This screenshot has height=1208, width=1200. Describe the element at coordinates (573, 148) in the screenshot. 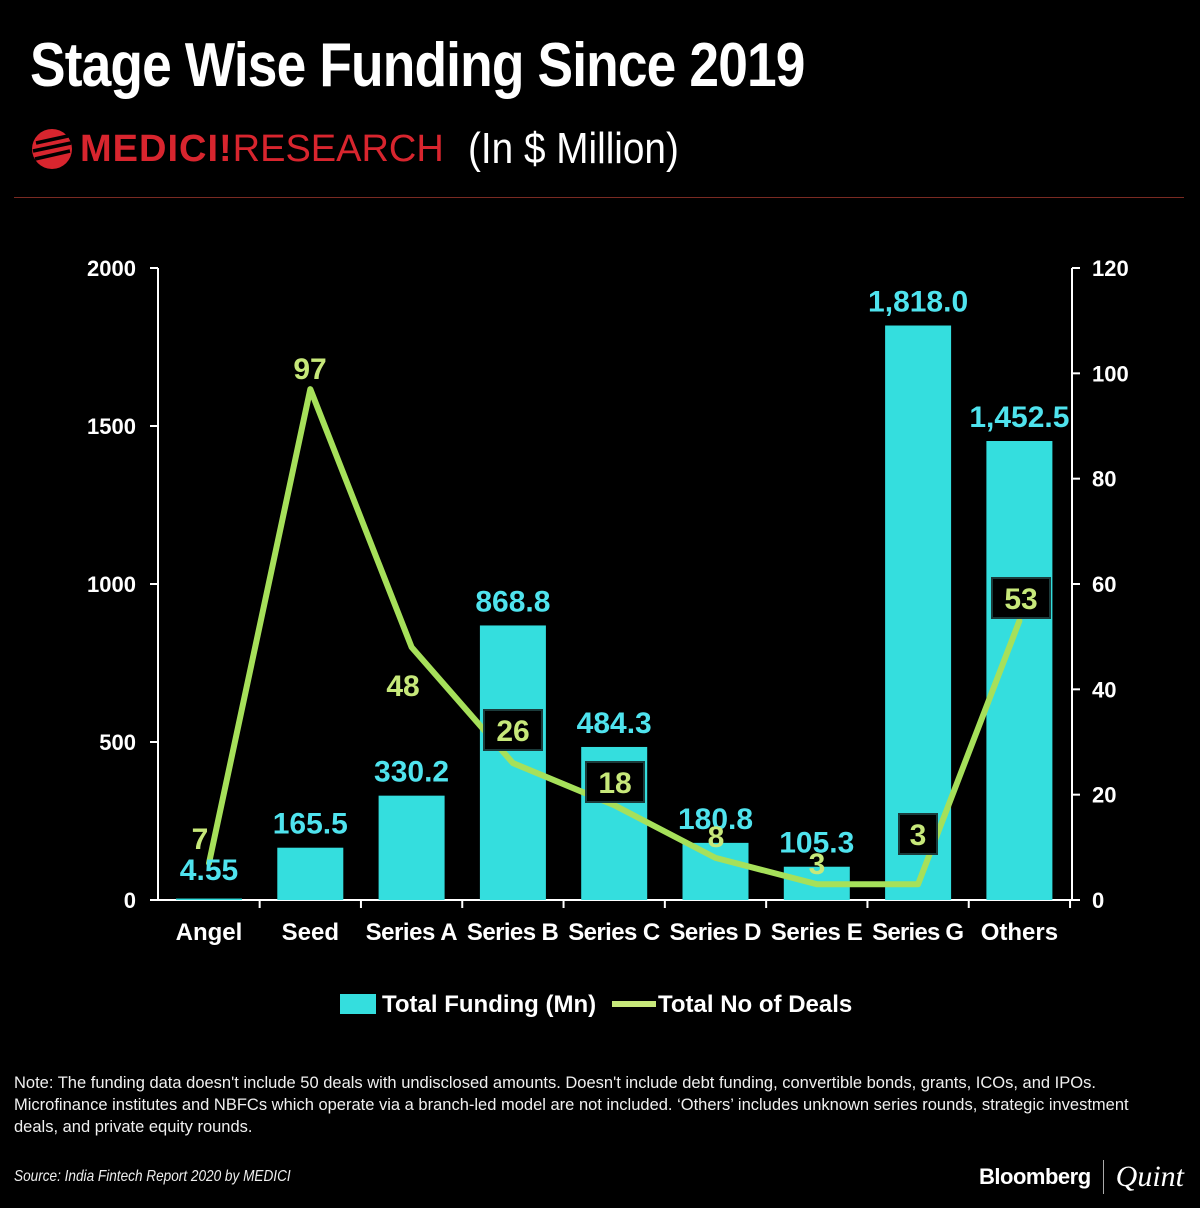

I see `page-subtitle: (In $ Million)` at that location.